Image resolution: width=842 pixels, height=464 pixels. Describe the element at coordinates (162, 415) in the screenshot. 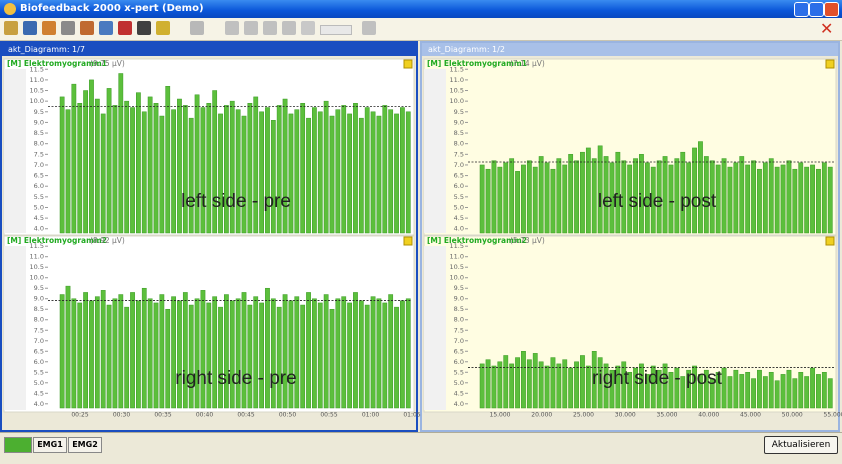

I see `x-tick-label: 00:35` at that location.